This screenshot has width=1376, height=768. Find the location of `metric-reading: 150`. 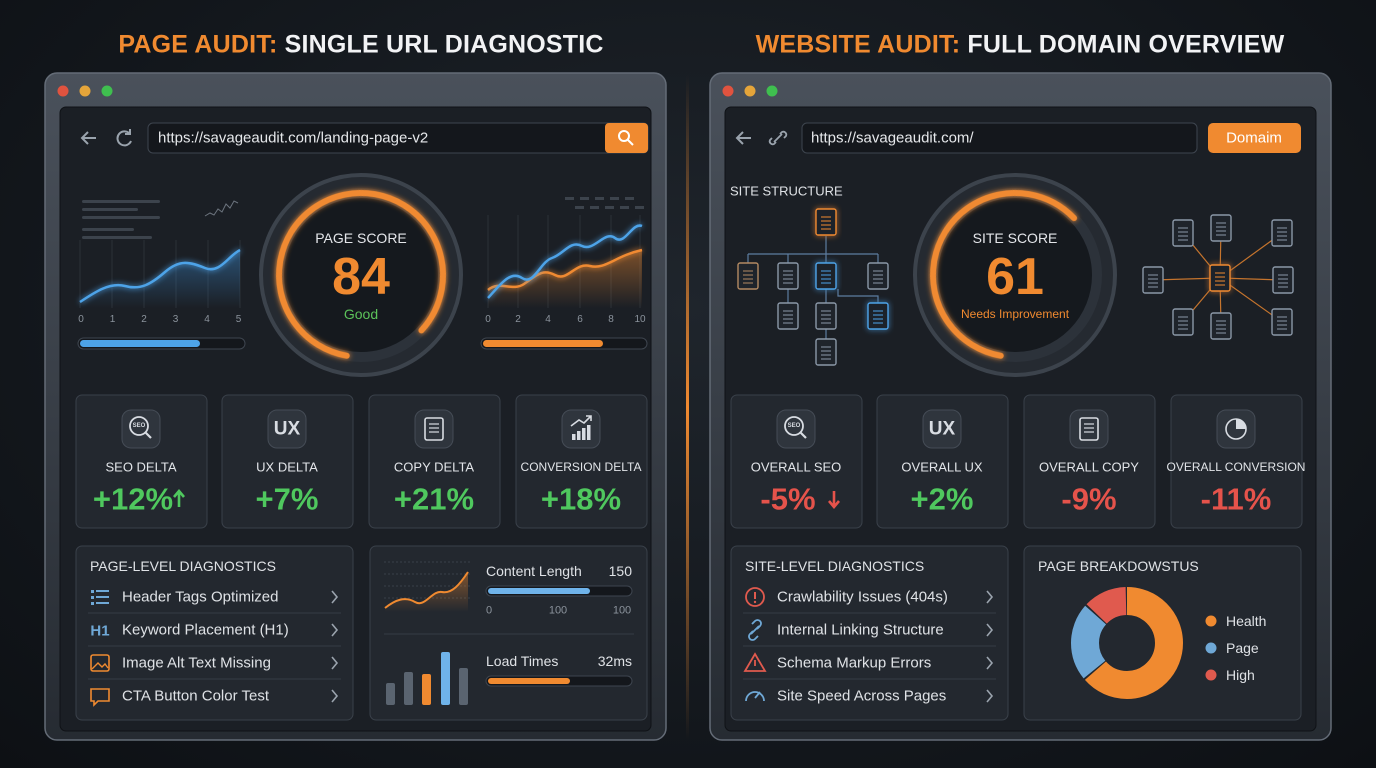

metric-reading: 150 is located at coordinates (620, 571).